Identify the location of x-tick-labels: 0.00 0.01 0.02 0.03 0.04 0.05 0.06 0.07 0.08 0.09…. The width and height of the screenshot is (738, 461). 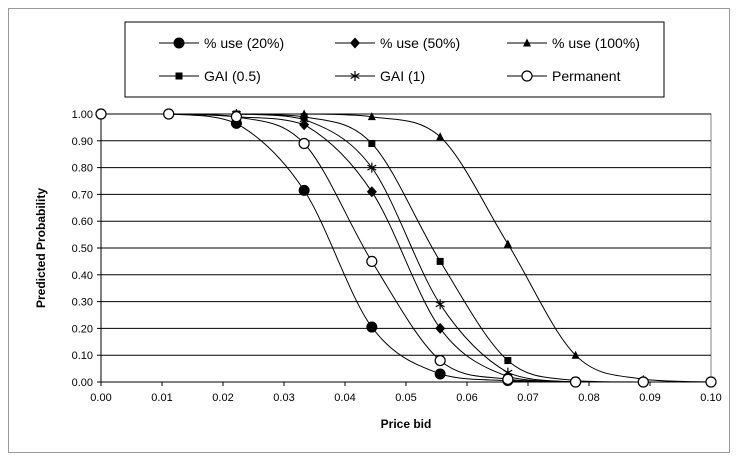
(405, 398).